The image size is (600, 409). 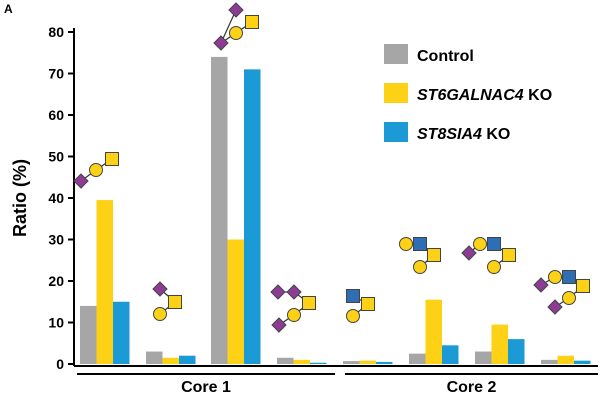 I want to click on glycan-linkage, so click(x=228, y=26).